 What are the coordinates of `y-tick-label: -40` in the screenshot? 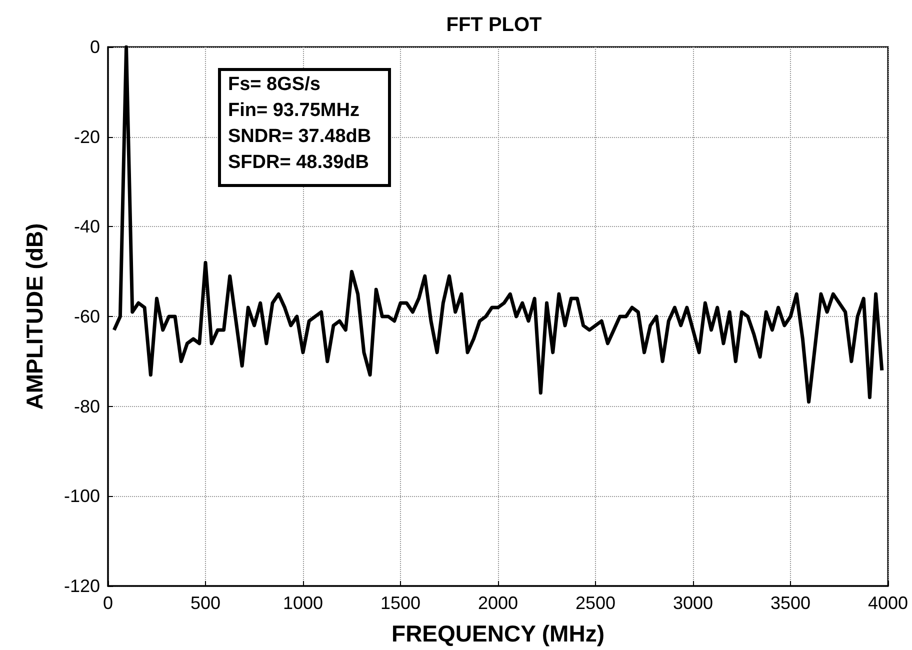 It's located at (87, 226).